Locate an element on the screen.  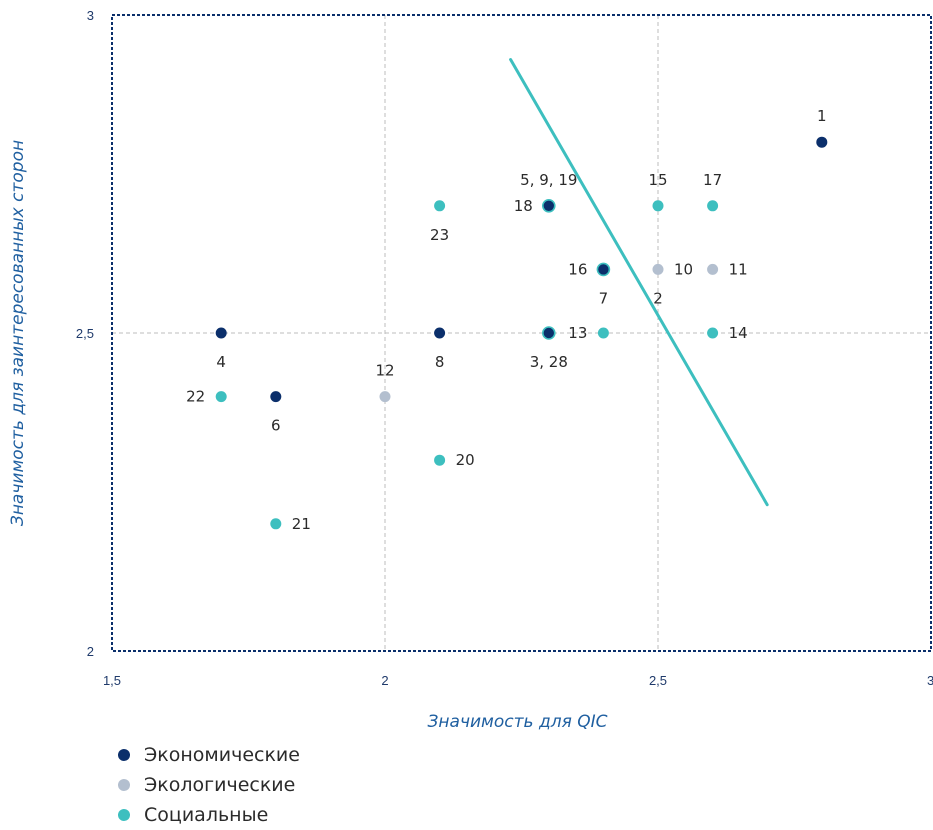
point-label: 7 is located at coordinates (604, 298).